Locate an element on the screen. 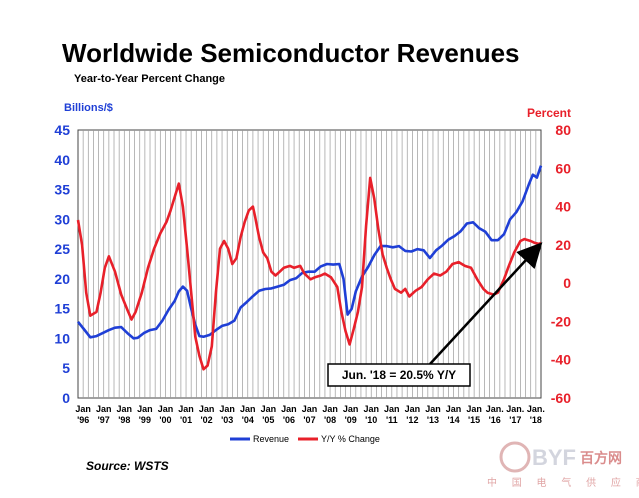 This screenshot has width=639, height=498. x-tick-label: Jan '11 is located at coordinates (392, 414).